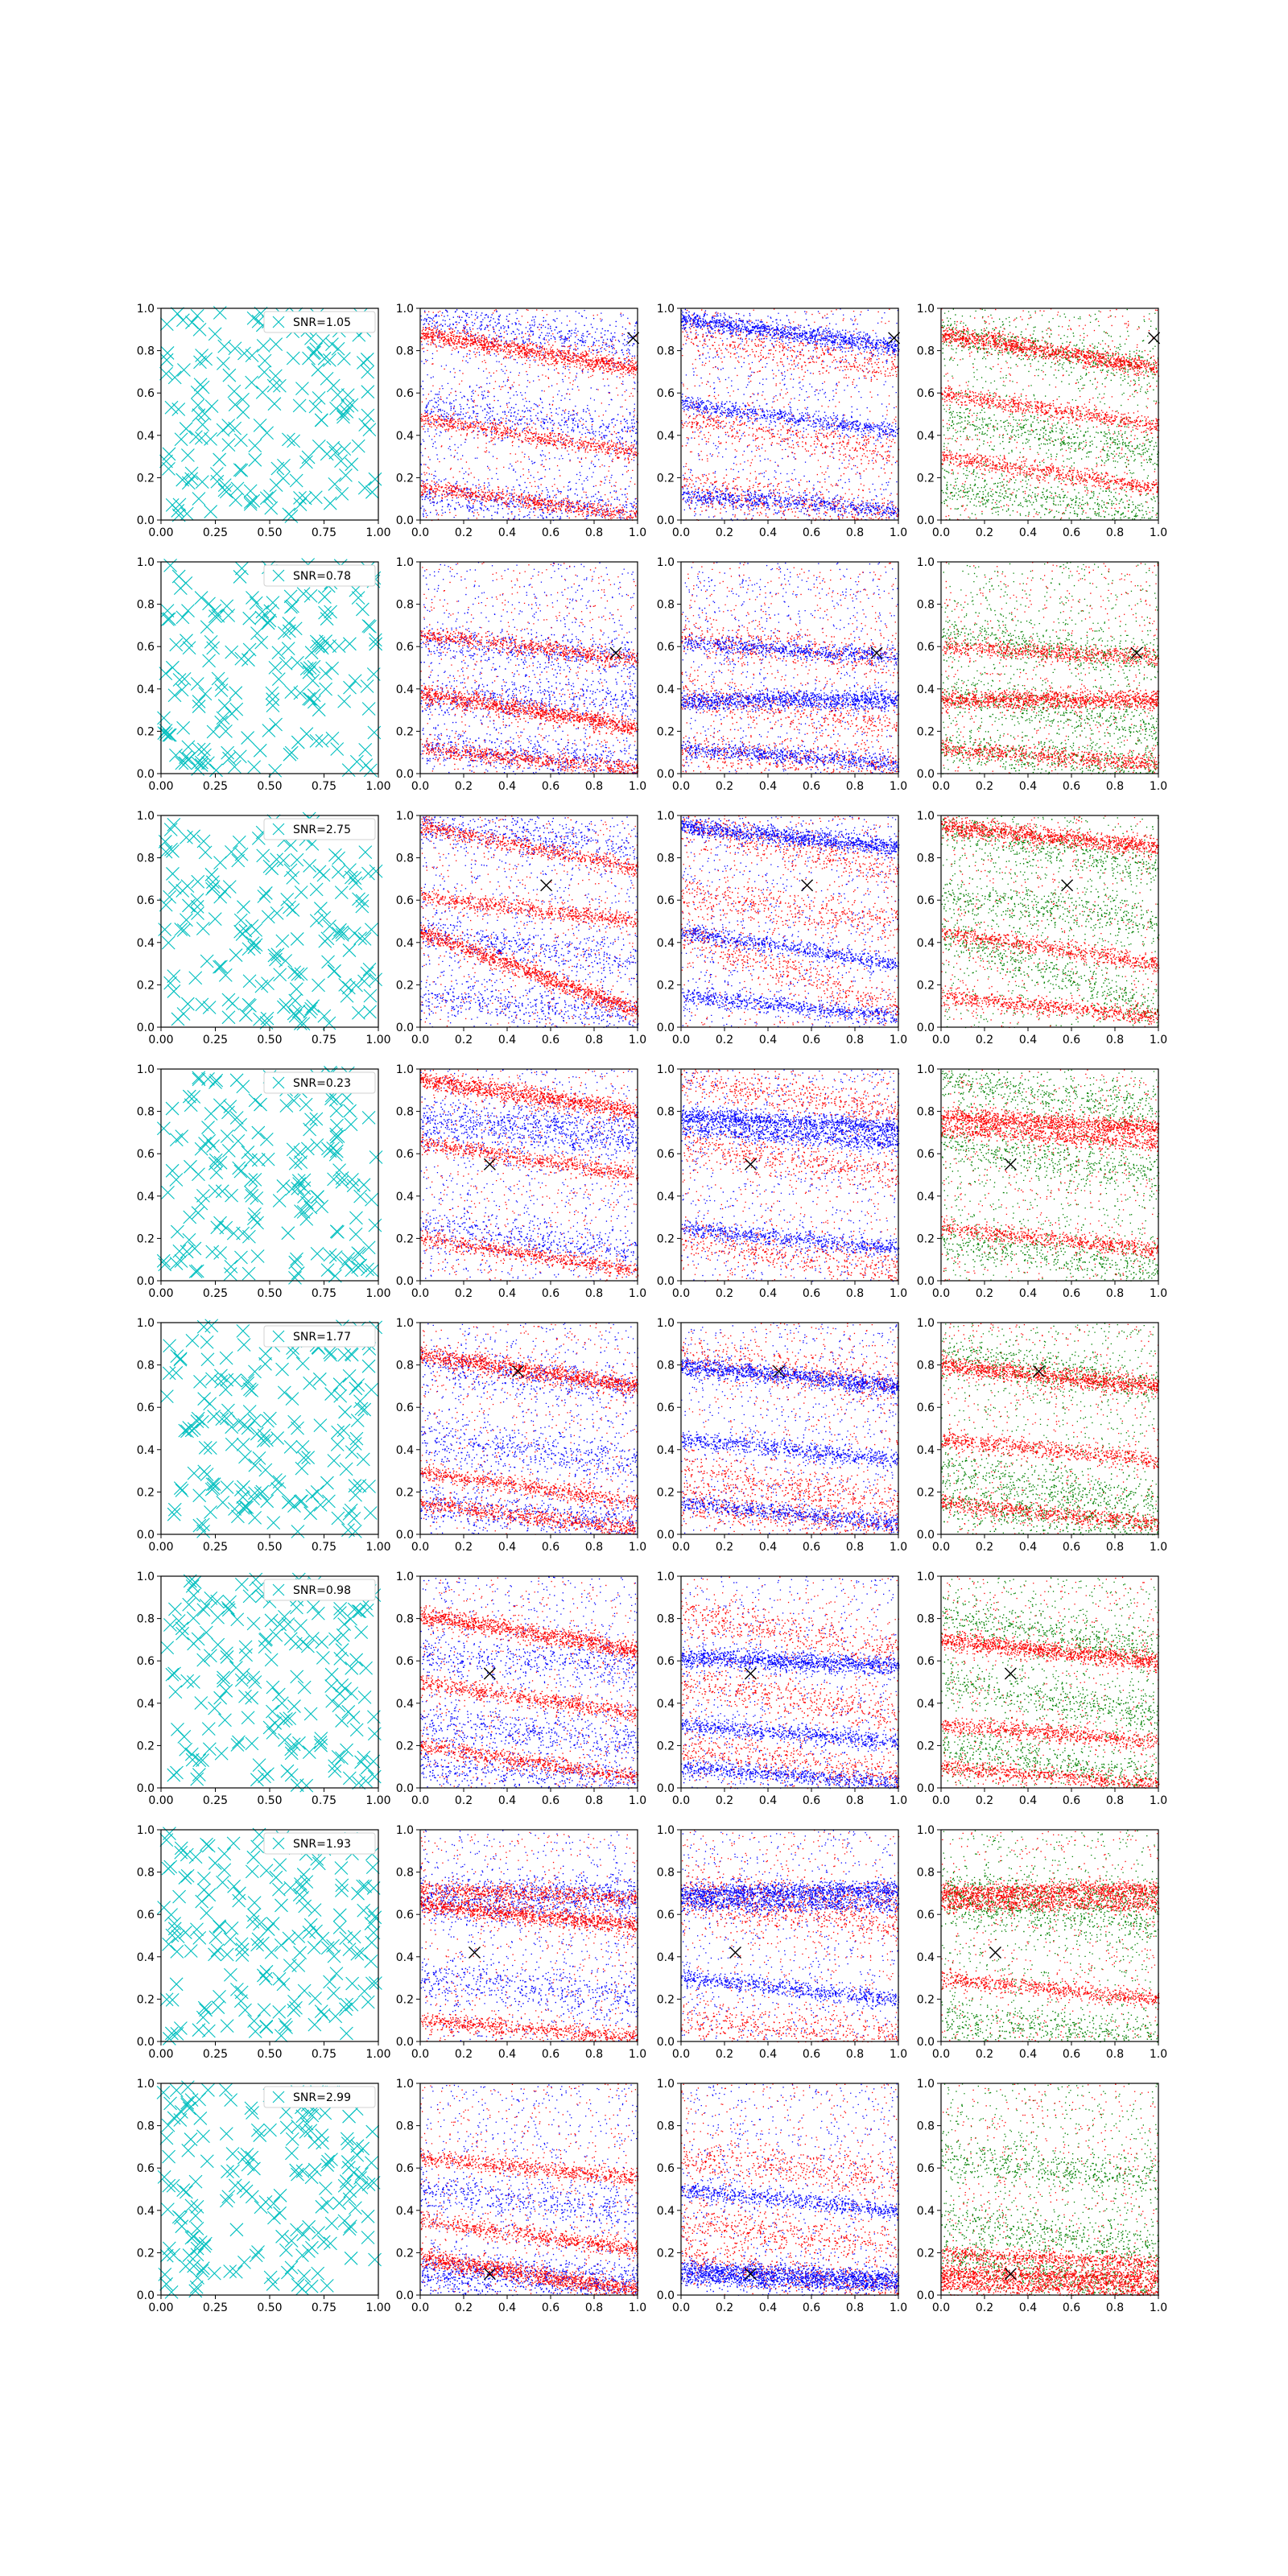 Image resolution: width=1288 pixels, height=2576 pixels. I want to click on axes-frame, so click(528, 667).